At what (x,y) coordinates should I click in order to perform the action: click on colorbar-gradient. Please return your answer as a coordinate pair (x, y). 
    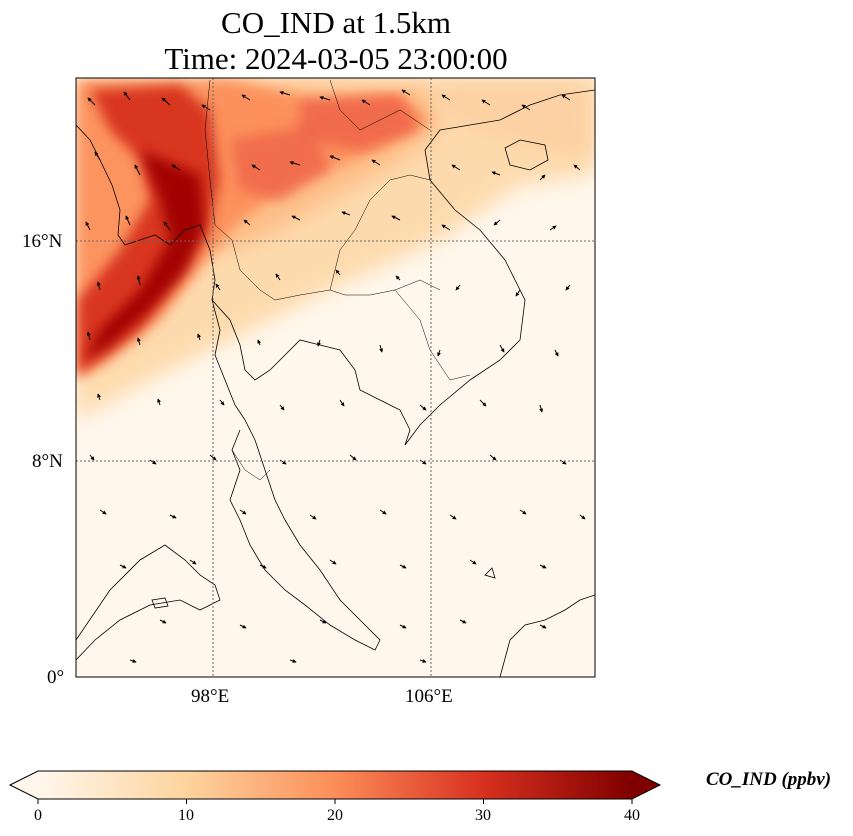
    Looking at the image, I should click on (335, 785).